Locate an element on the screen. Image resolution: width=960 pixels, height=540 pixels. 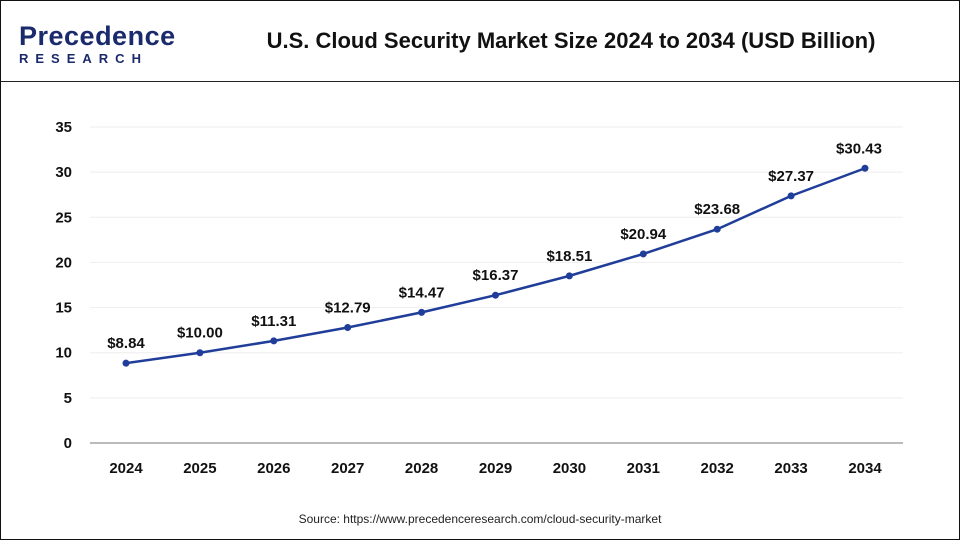
y-tick-label: 0 is located at coordinates (68, 443).